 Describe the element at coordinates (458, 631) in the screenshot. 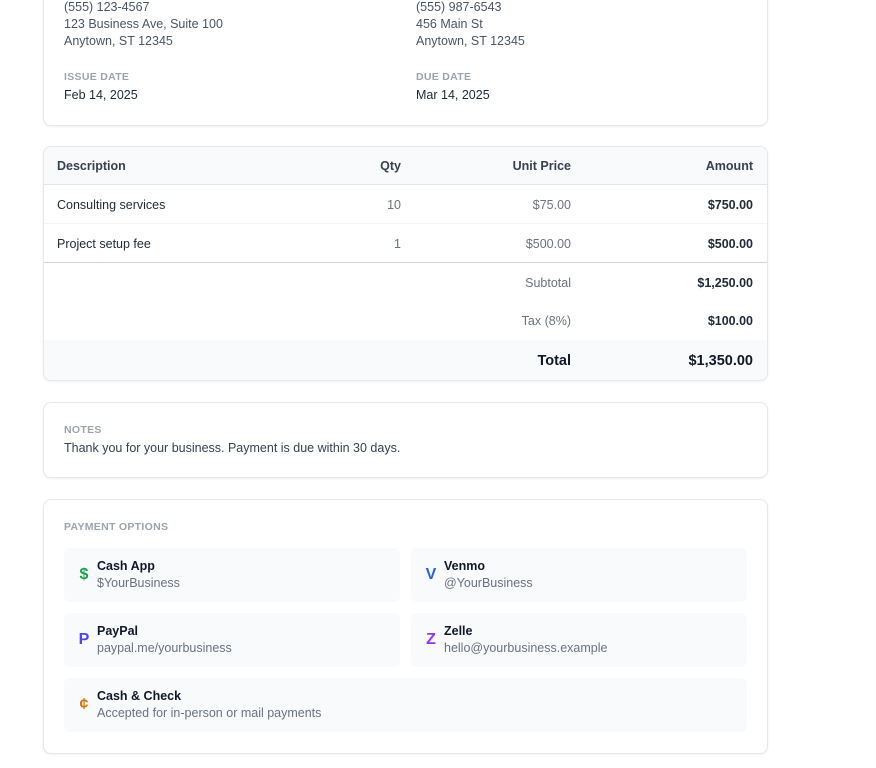

I see `payment-option-name: Zelle` at that location.